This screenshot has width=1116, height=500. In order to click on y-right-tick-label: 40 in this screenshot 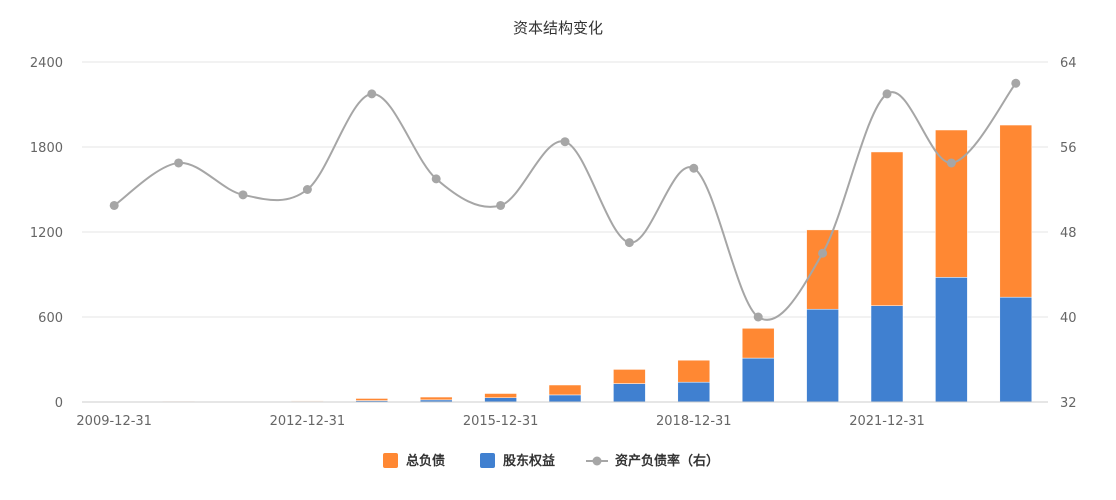, I will do `click(1068, 318)`.